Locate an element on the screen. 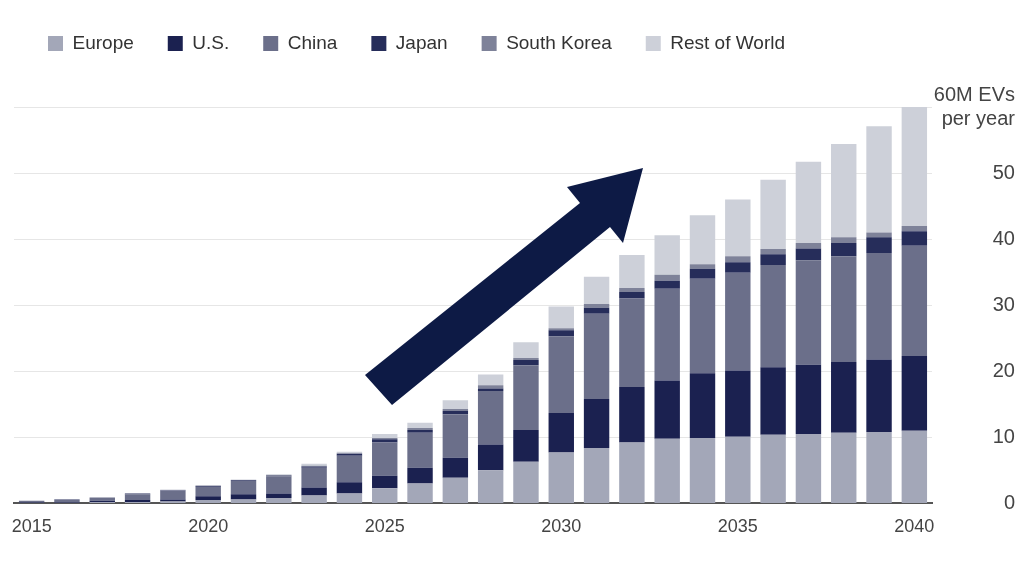 This screenshot has height=575, width=1020. legend-label: Rest of World is located at coordinates (728, 42).